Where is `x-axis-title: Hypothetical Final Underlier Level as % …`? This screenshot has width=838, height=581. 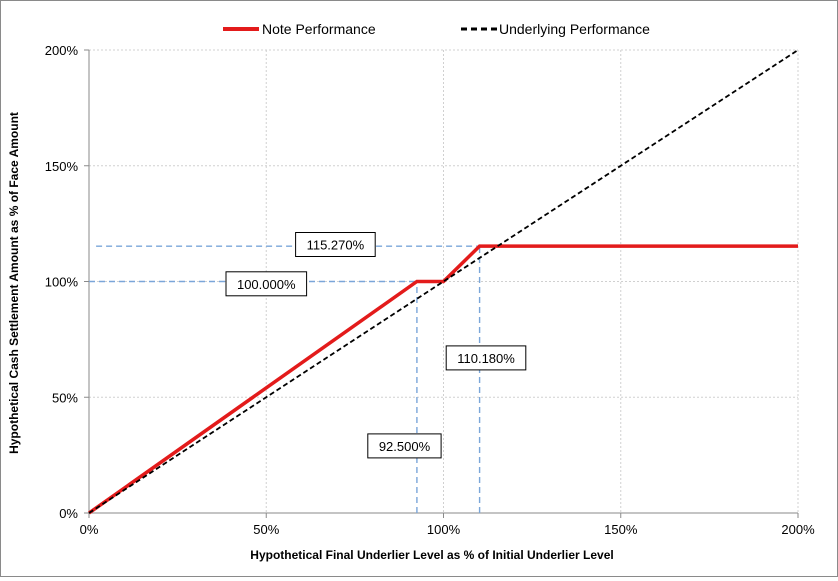 x-axis-title: Hypothetical Final Underlier Level as % … is located at coordinates (431, 555).